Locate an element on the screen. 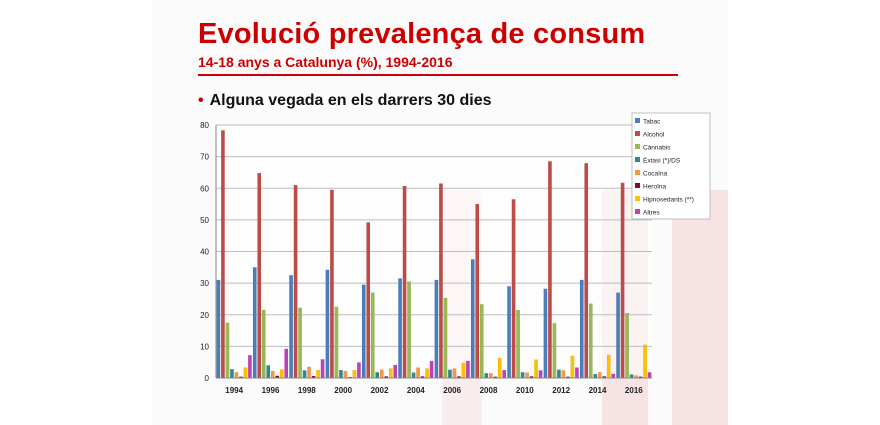 Image resolution: width=880 pixels, height=425 pixels. y-tick-label: 70 is located at coordinates (204, 157).